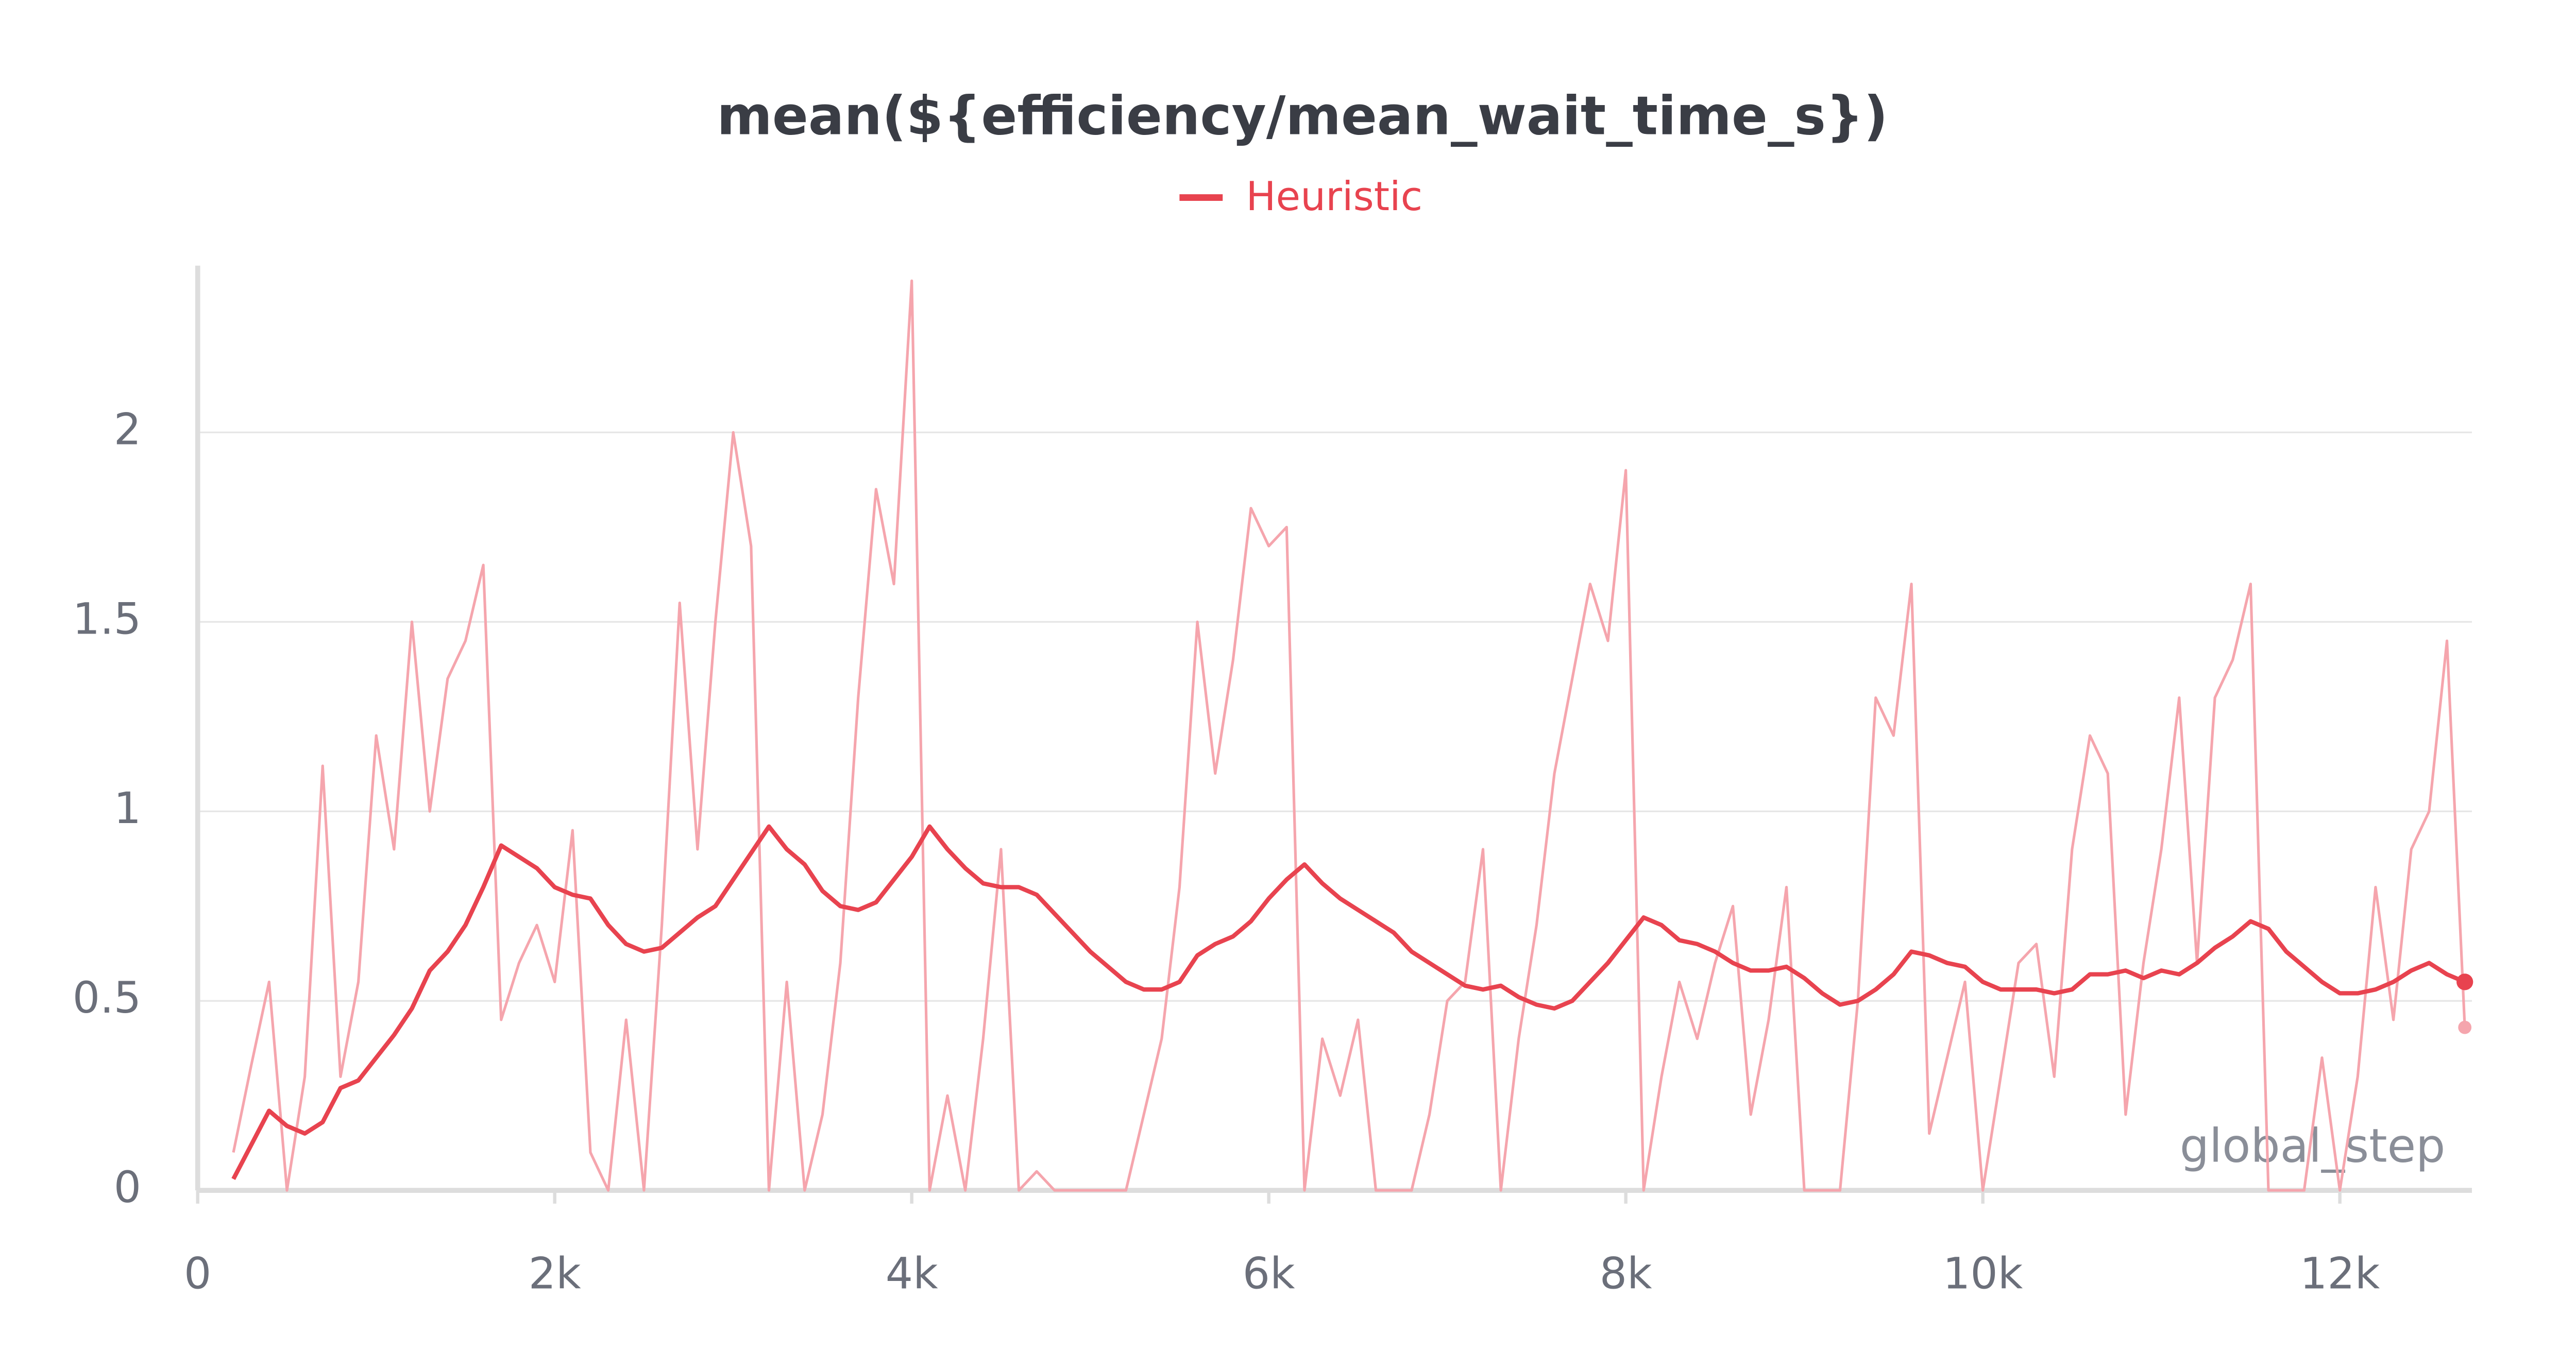  What do you see at coordinates (1626, 1274) in the screenshot?
I see `x-tick-label: 8k` at bounding box center [1626, 1274].